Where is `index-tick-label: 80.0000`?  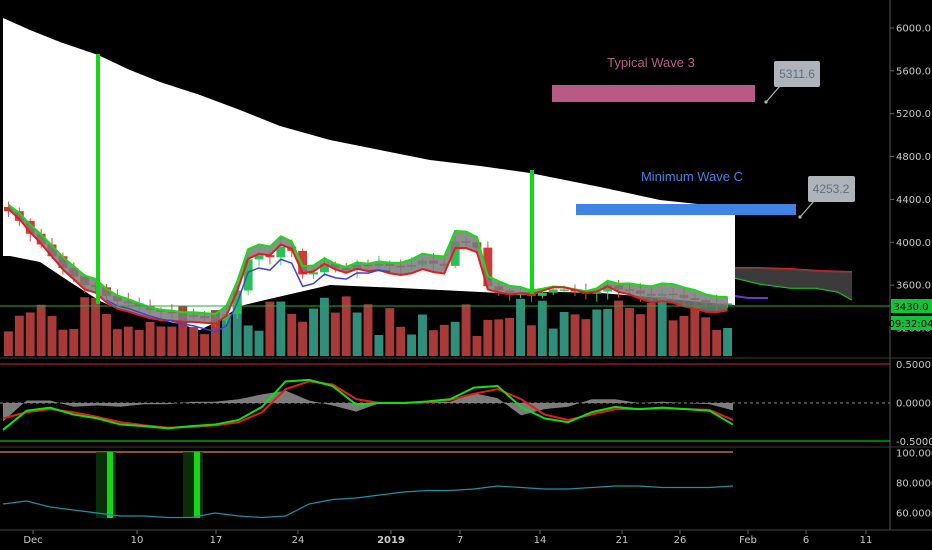
index-tick-label: 80.0000 is located at coordinates (914, 484).